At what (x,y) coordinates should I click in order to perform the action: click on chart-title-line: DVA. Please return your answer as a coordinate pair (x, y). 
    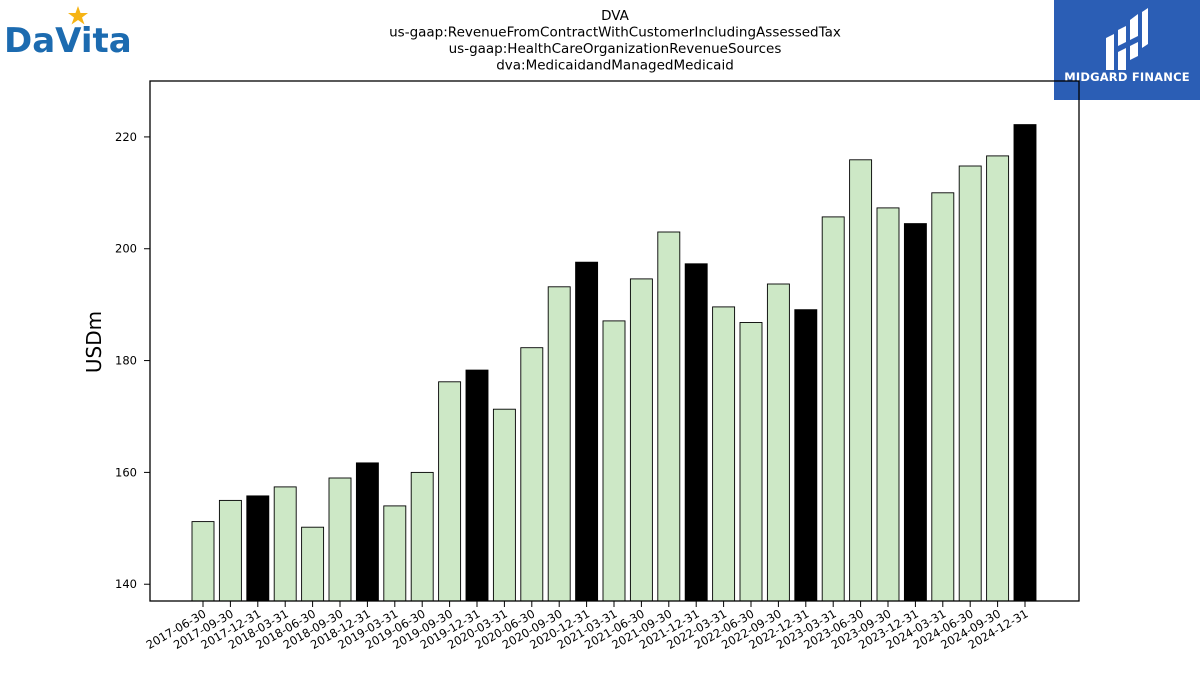
    Looking at the image, I should click on (615, 16).